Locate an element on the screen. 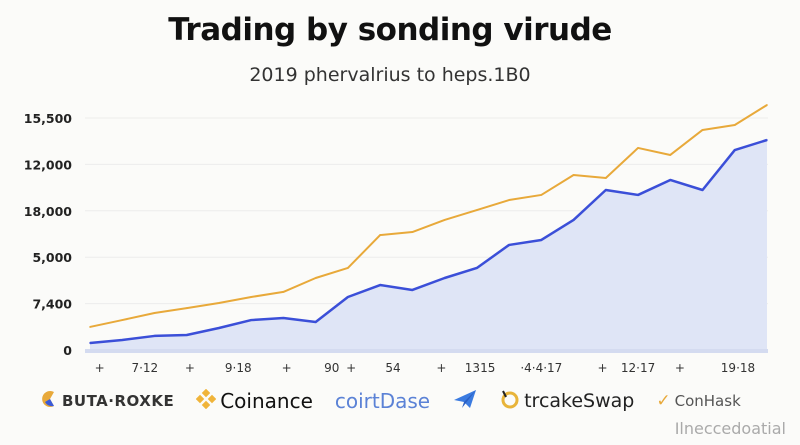  logo-label: ConHask is located at coordinates (707, 401).